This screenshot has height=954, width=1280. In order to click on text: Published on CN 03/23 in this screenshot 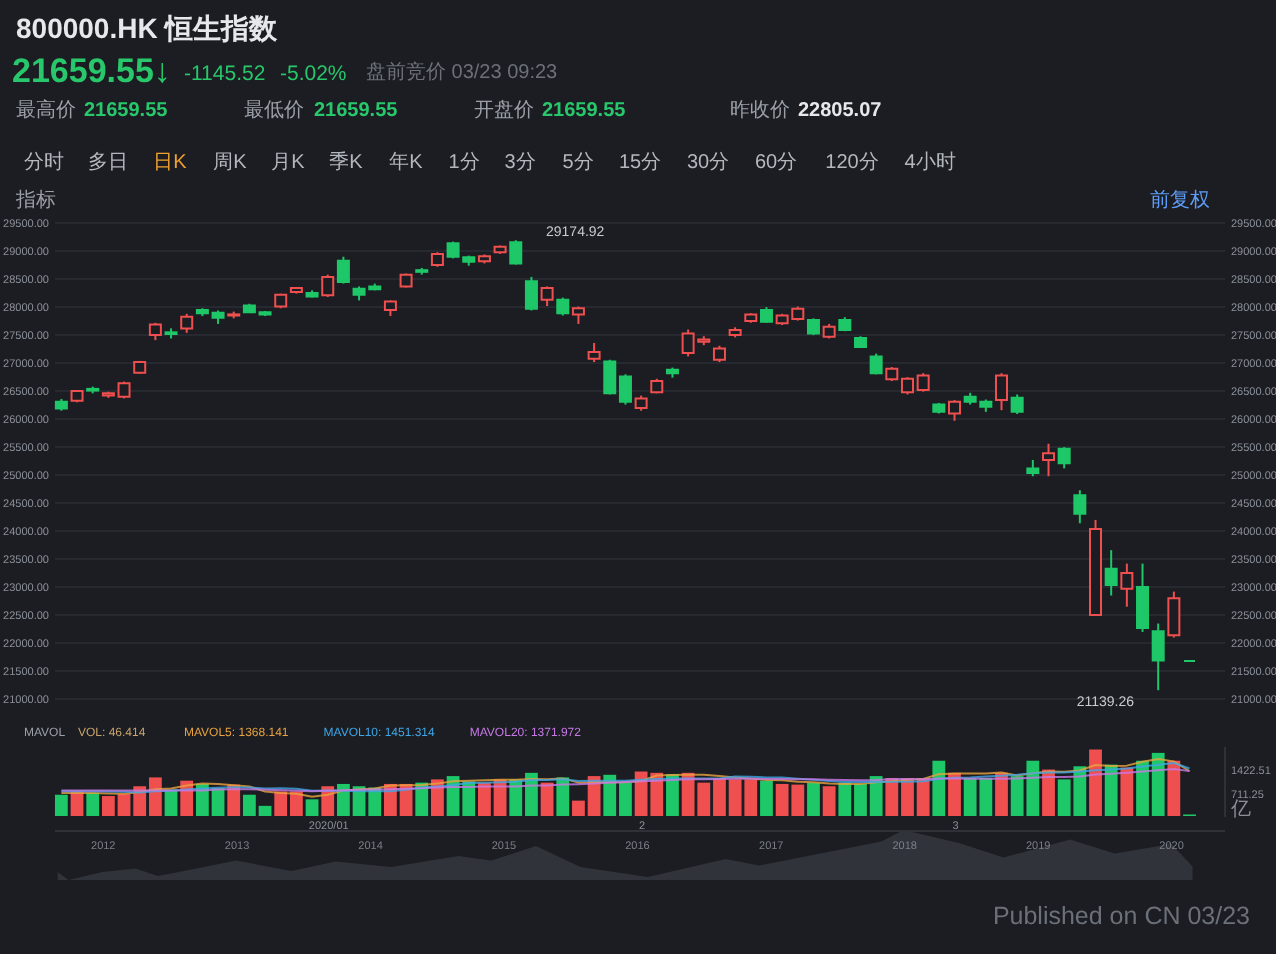, I will do `click(1121, 916)`.